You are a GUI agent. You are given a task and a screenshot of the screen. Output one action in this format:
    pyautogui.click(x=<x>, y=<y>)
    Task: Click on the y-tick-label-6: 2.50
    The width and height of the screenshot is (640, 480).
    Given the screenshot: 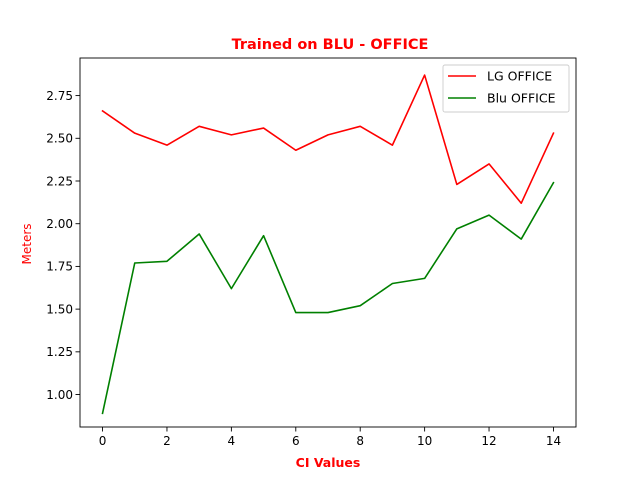 What is the action you would take?
    pyautogui.click(x=59, y=139)
    